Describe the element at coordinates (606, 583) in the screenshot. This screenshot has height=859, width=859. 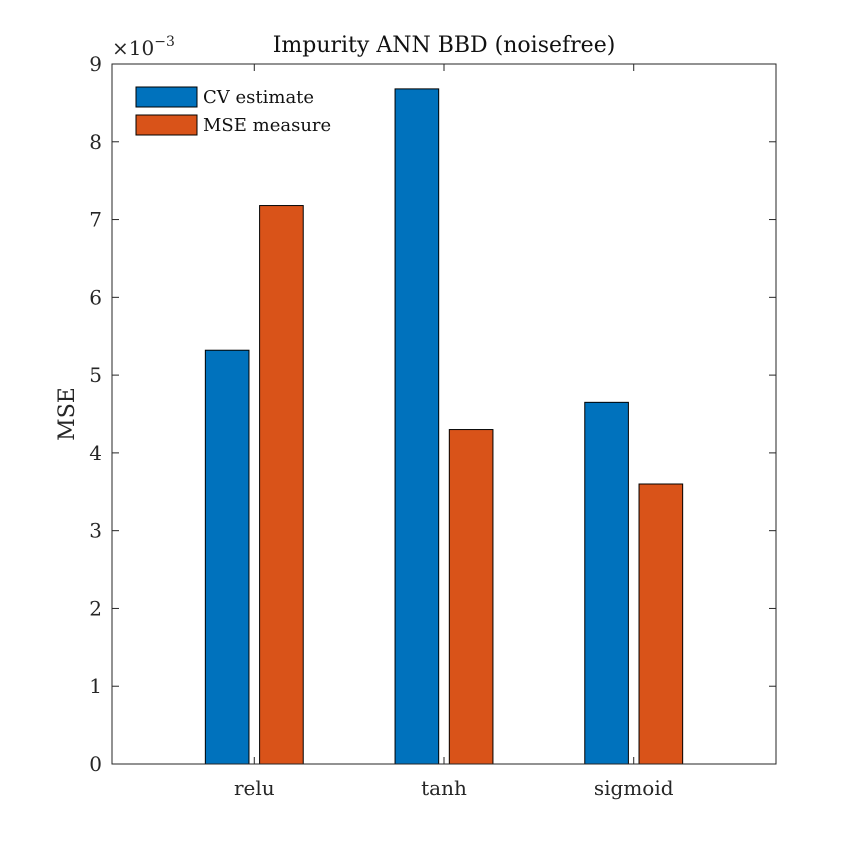
I see `bar-sigmoid-cv-estimate` at that location.